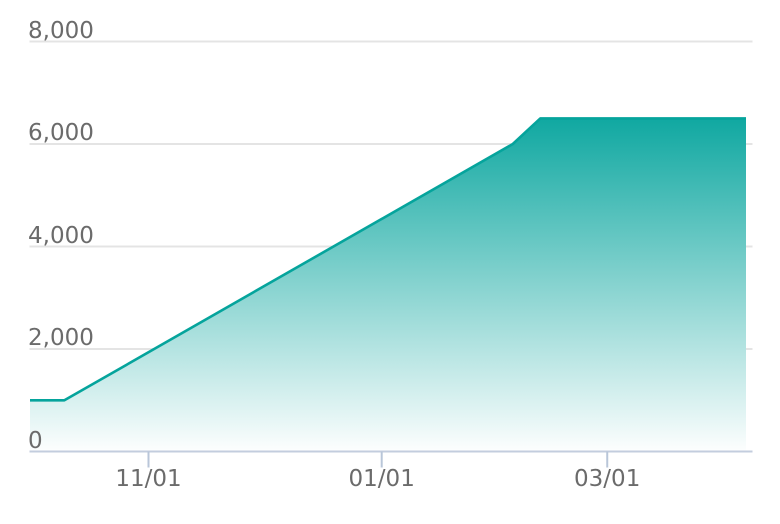 The width and height of the screenshot is (780, 524). Describe the element at coordinates (381, 479) in the screenshot. I see `x-axis-label: 01/01` at that location.